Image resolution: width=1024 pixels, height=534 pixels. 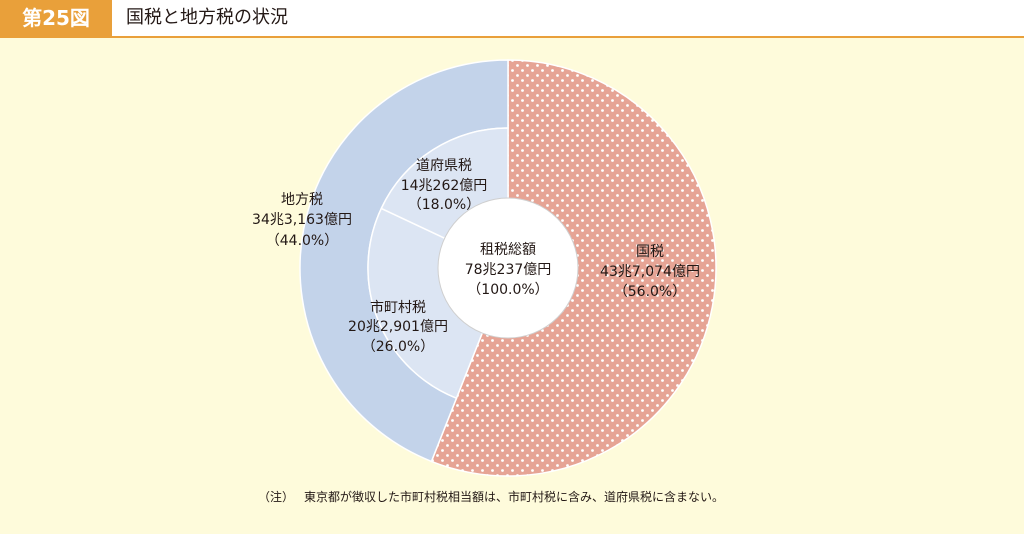 I want to click on municipal-tax-amount: 20兆2,901億円, so click(x=398, y=327).